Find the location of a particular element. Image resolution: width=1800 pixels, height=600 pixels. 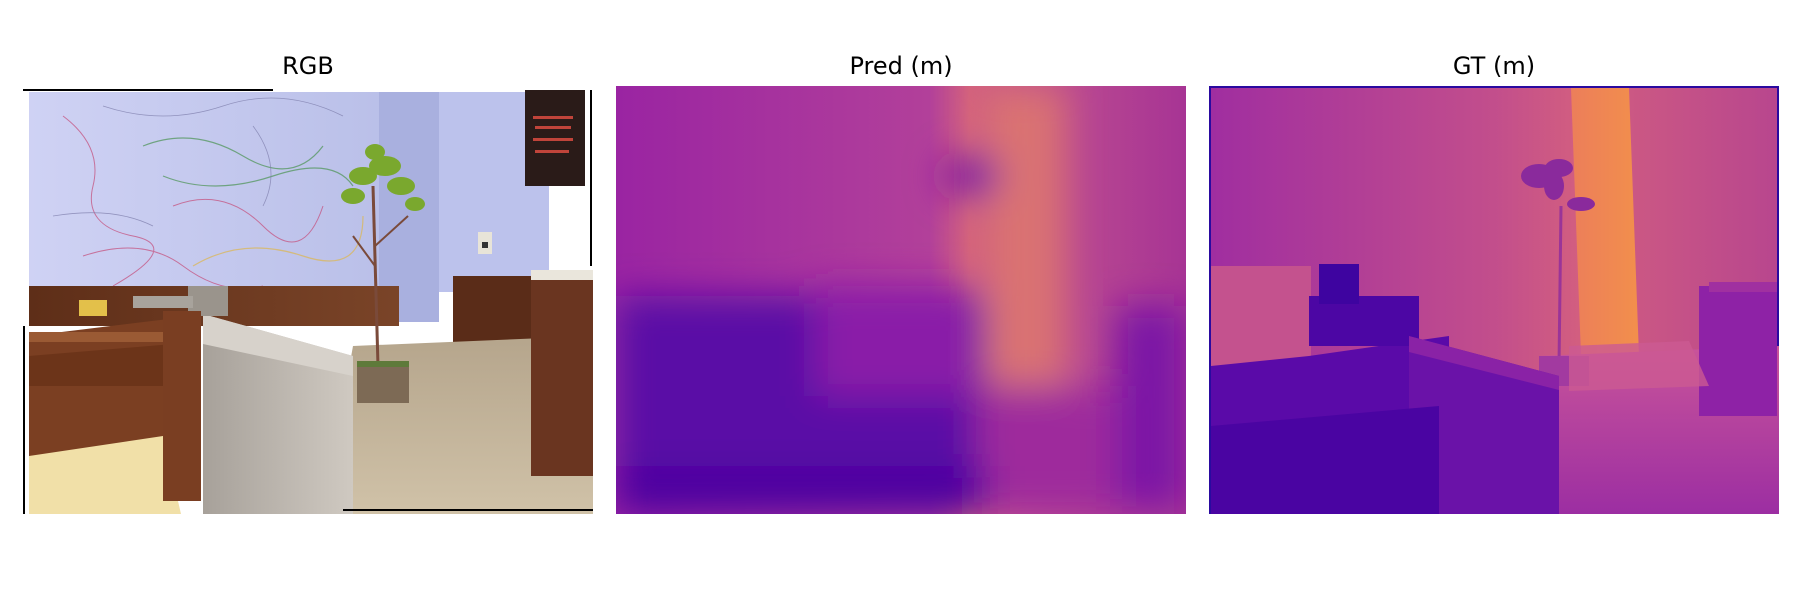

rgb-panel-title: RGB is located at coordinates (308, 66).